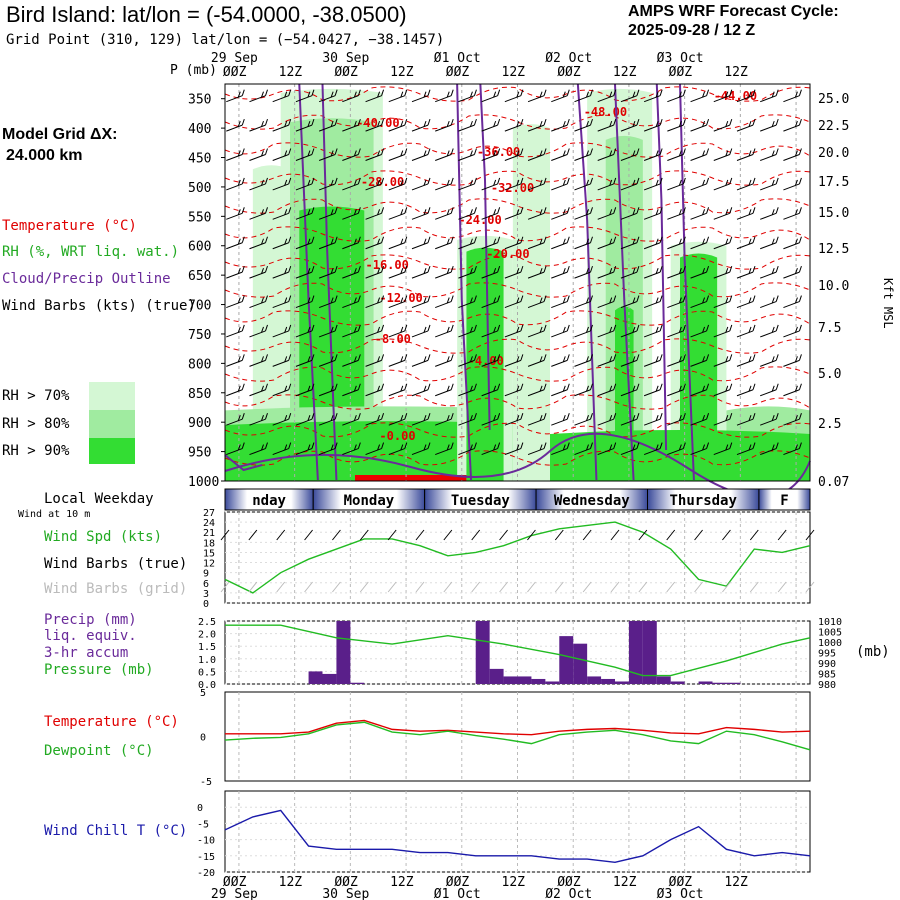  Describe the element at coordinates (507, 254) in the screenshot. I see `temperature-contour-label: -20.00` at that location.